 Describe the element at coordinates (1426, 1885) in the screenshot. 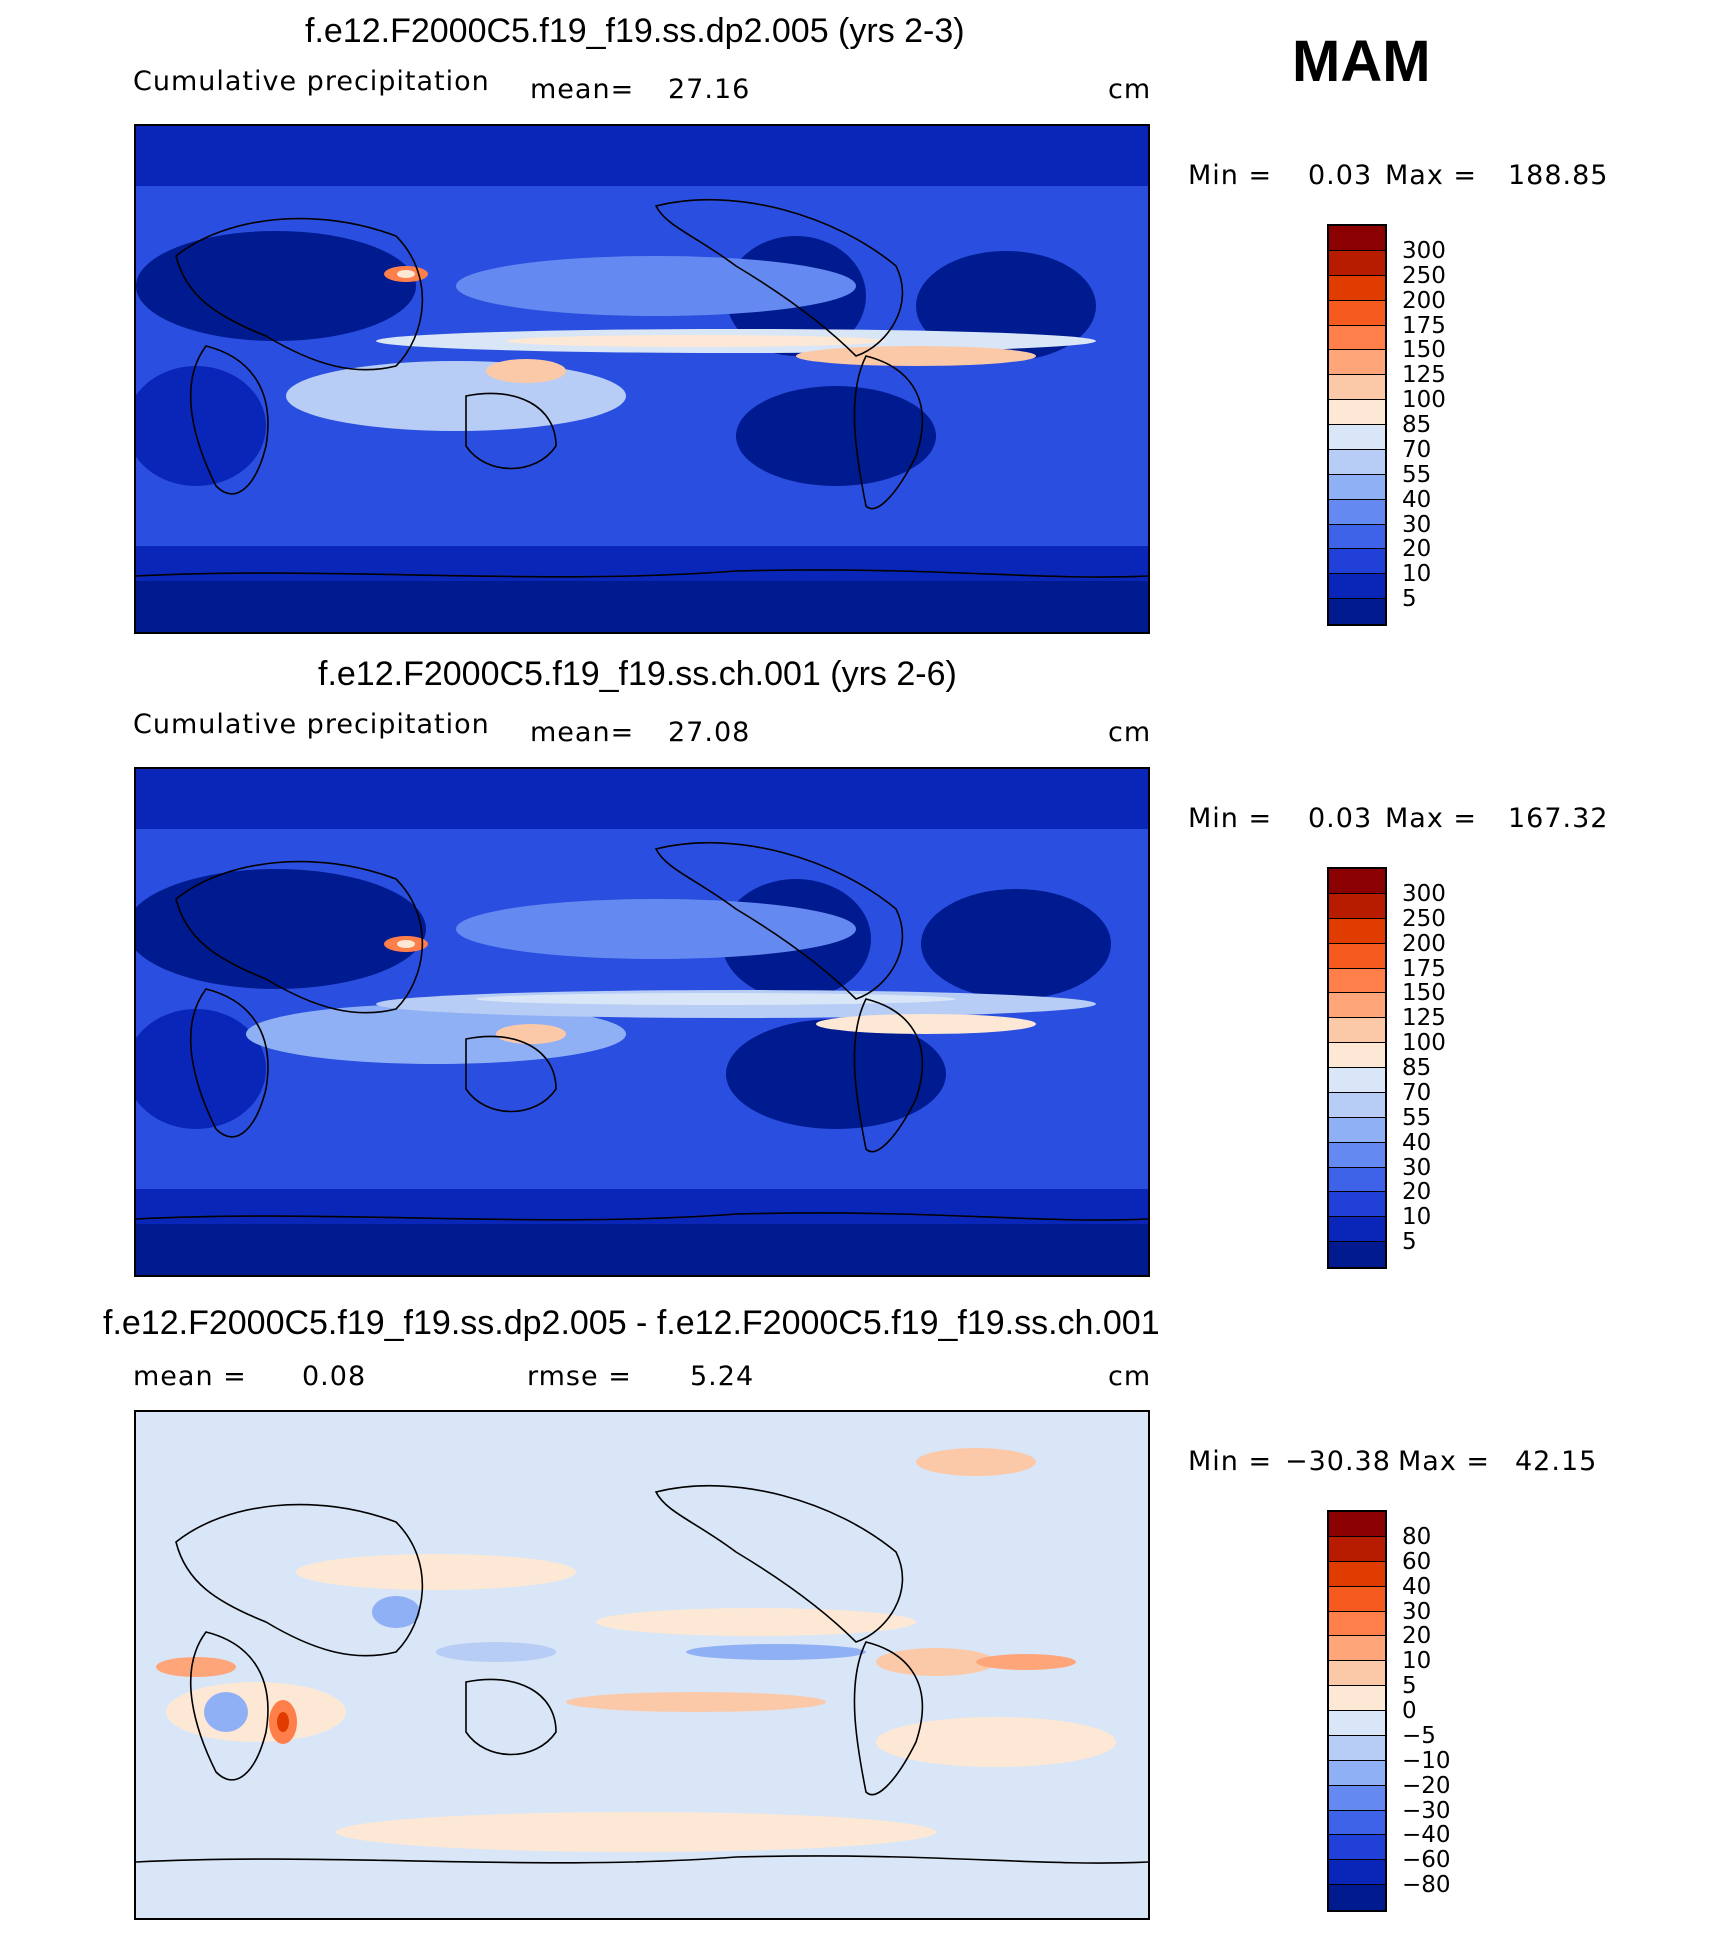

I see `colorbar-tick-label: −80` at that location.